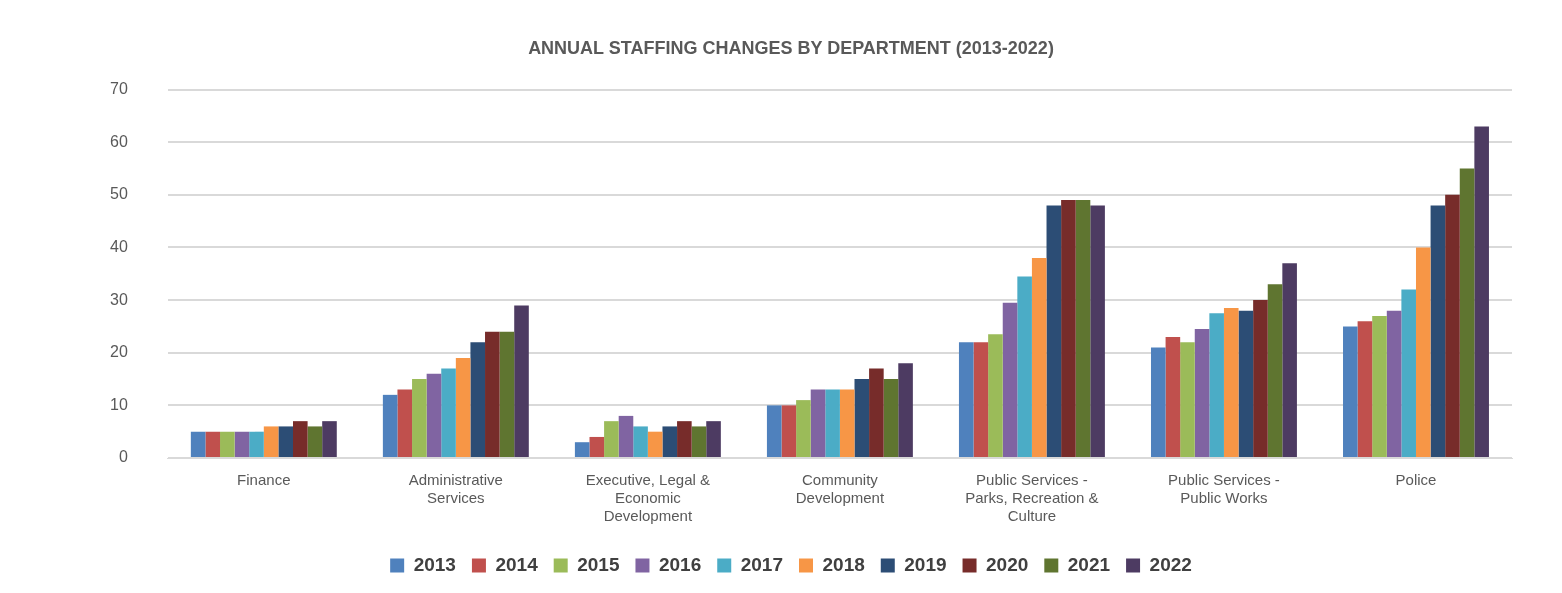  What do you see at coordinates (925, 564) in the screenshot?
I see `legend-label: 2019` at bounding box center [925, 564].